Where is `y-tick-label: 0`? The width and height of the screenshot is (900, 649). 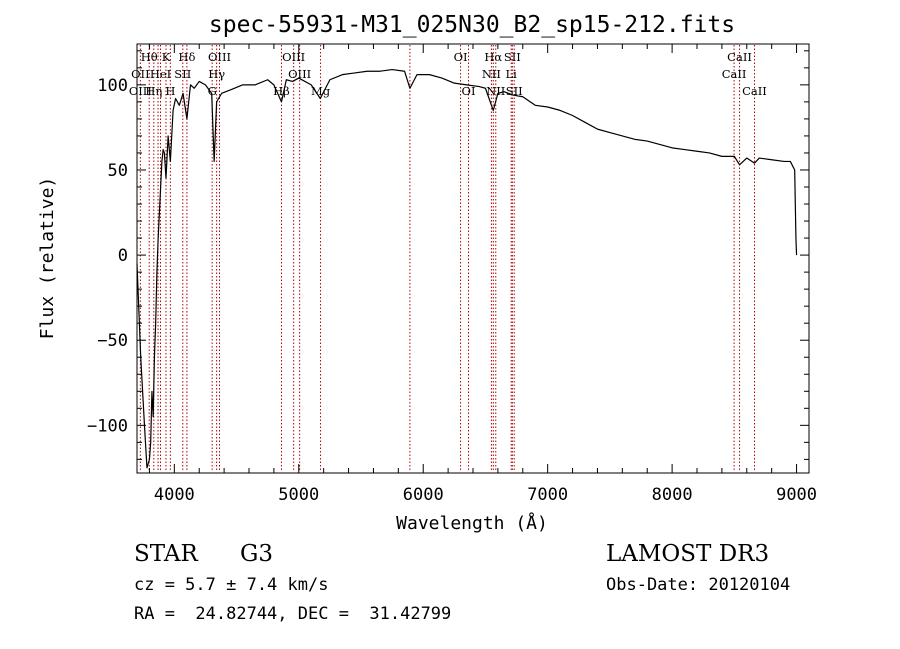 y-tick-label: 0 is located at coordinates (123, 256).